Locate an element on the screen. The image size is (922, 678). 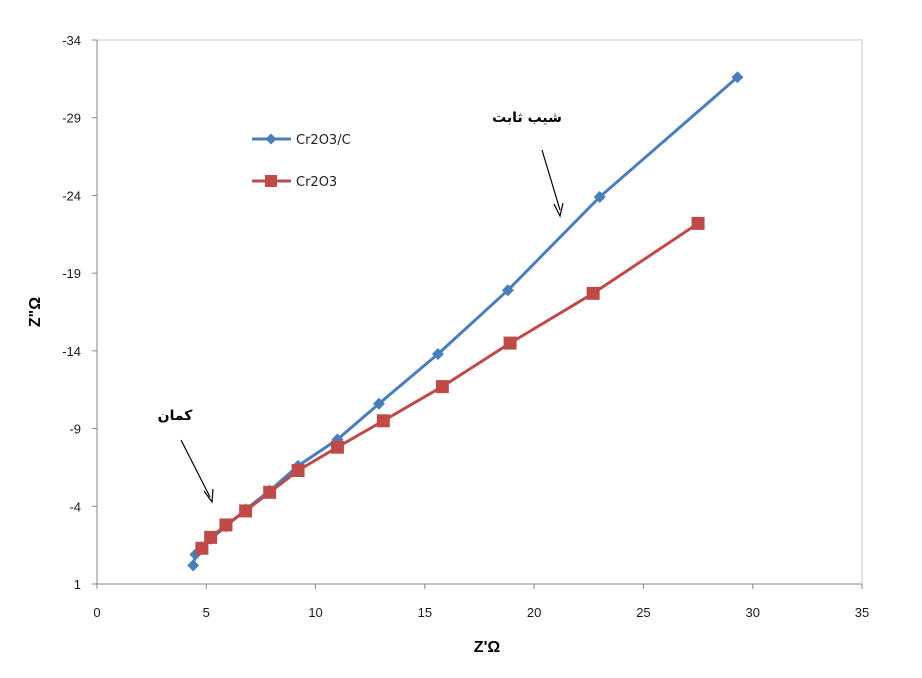
x-tick-labels: 0 5 10 15 20 25 30 35 is located at coordinates (481, 602).